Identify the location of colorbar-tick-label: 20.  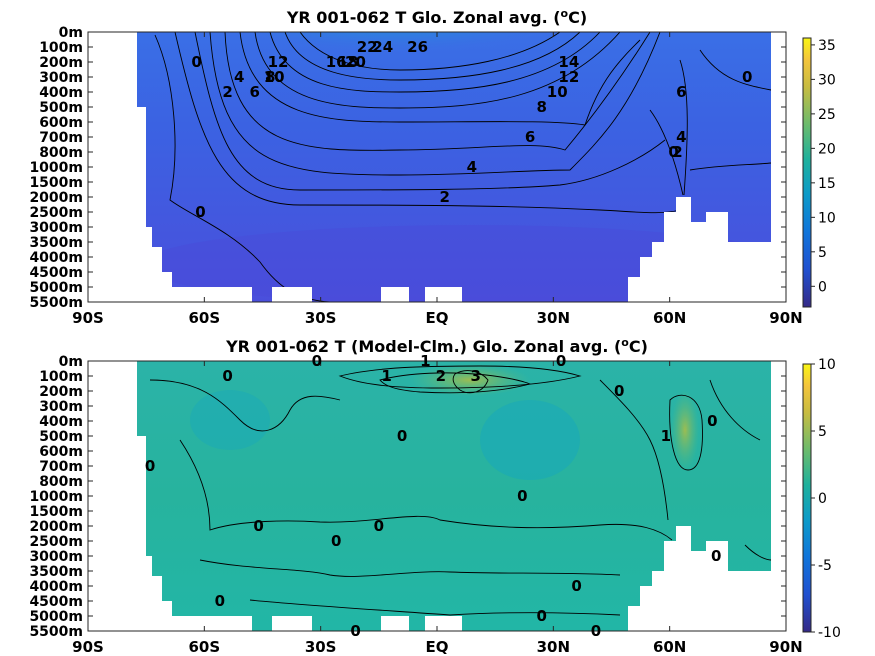
(827, 149).